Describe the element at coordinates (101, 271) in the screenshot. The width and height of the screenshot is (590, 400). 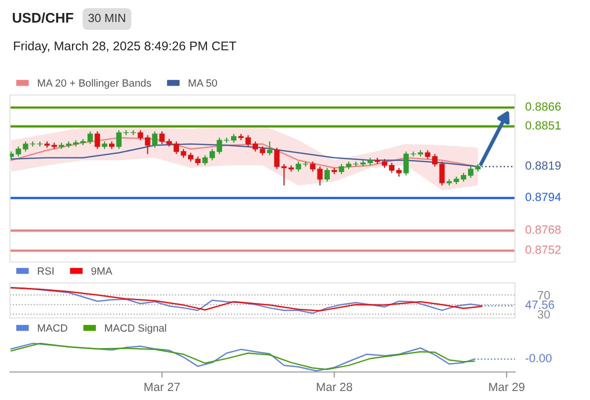
I see `legend-label: 9MA` at that location.